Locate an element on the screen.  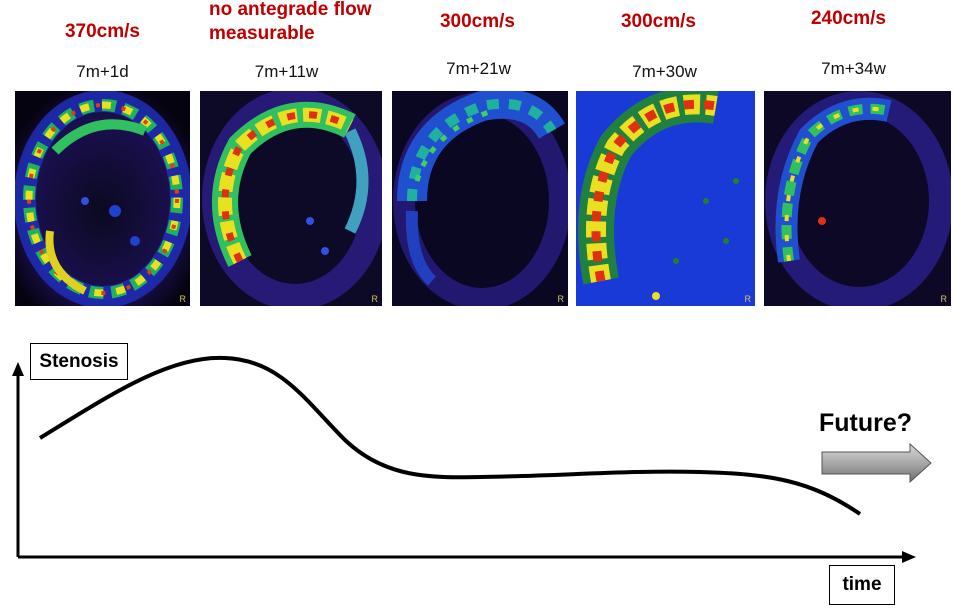
perfusion-scan-1: R is located at coordinates (102, 198).